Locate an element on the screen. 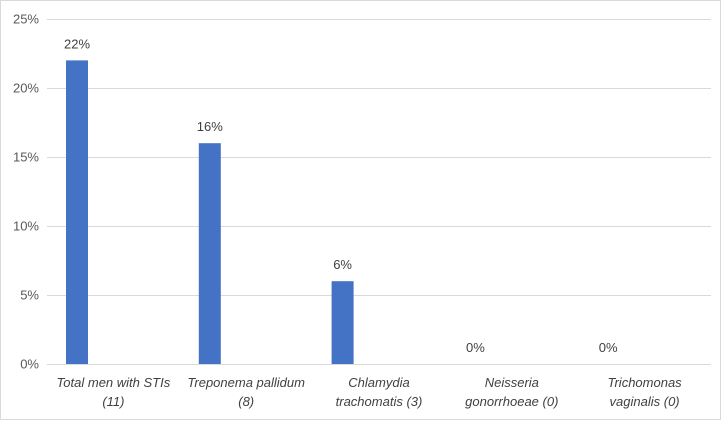  x-tick-label: Total men with STIs is located at coordinates (114, 382).